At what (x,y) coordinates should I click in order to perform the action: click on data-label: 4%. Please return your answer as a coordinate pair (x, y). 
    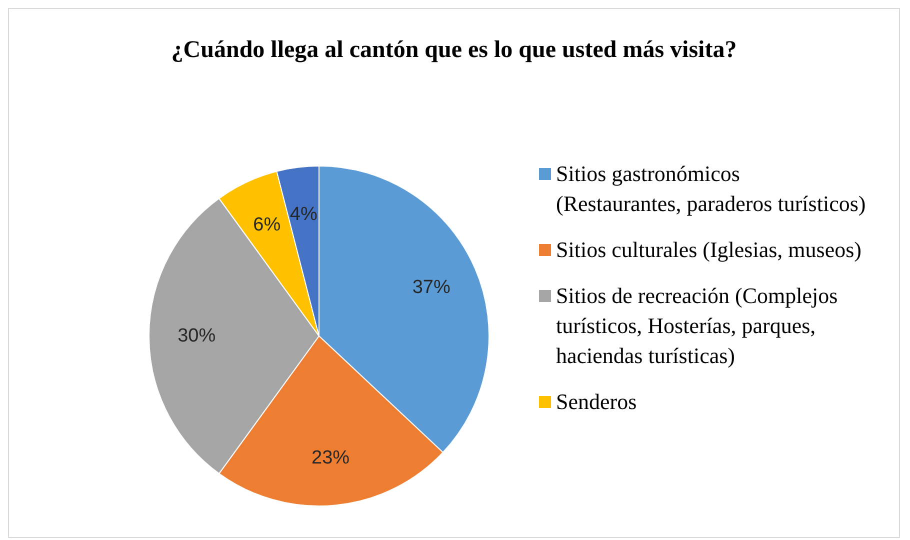
    Looking at the image, I should click on (304, 215).